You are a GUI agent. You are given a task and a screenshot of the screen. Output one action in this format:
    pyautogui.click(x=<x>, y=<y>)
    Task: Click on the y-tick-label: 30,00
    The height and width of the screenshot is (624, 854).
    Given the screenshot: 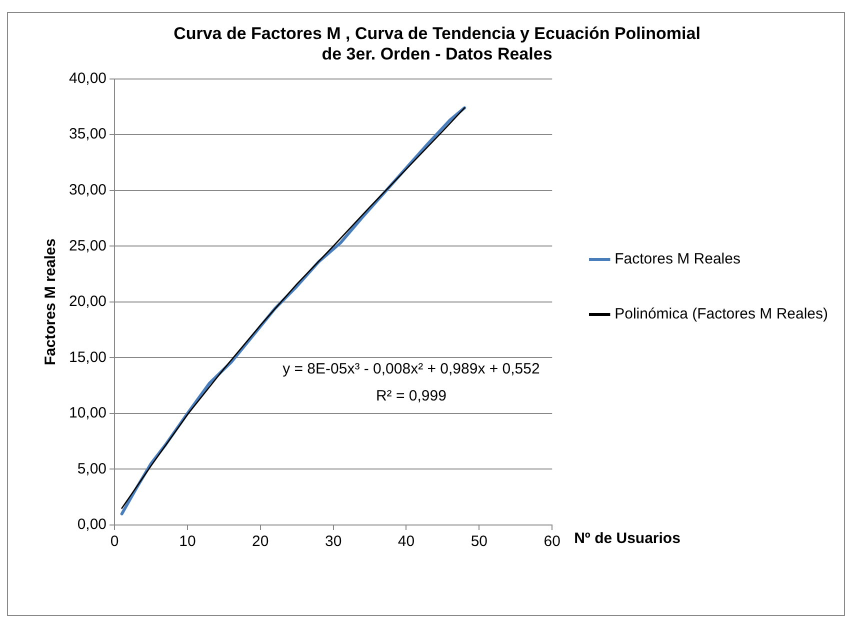 What is the action you would take?
    pyautogui.click(x=87, y=189)
    